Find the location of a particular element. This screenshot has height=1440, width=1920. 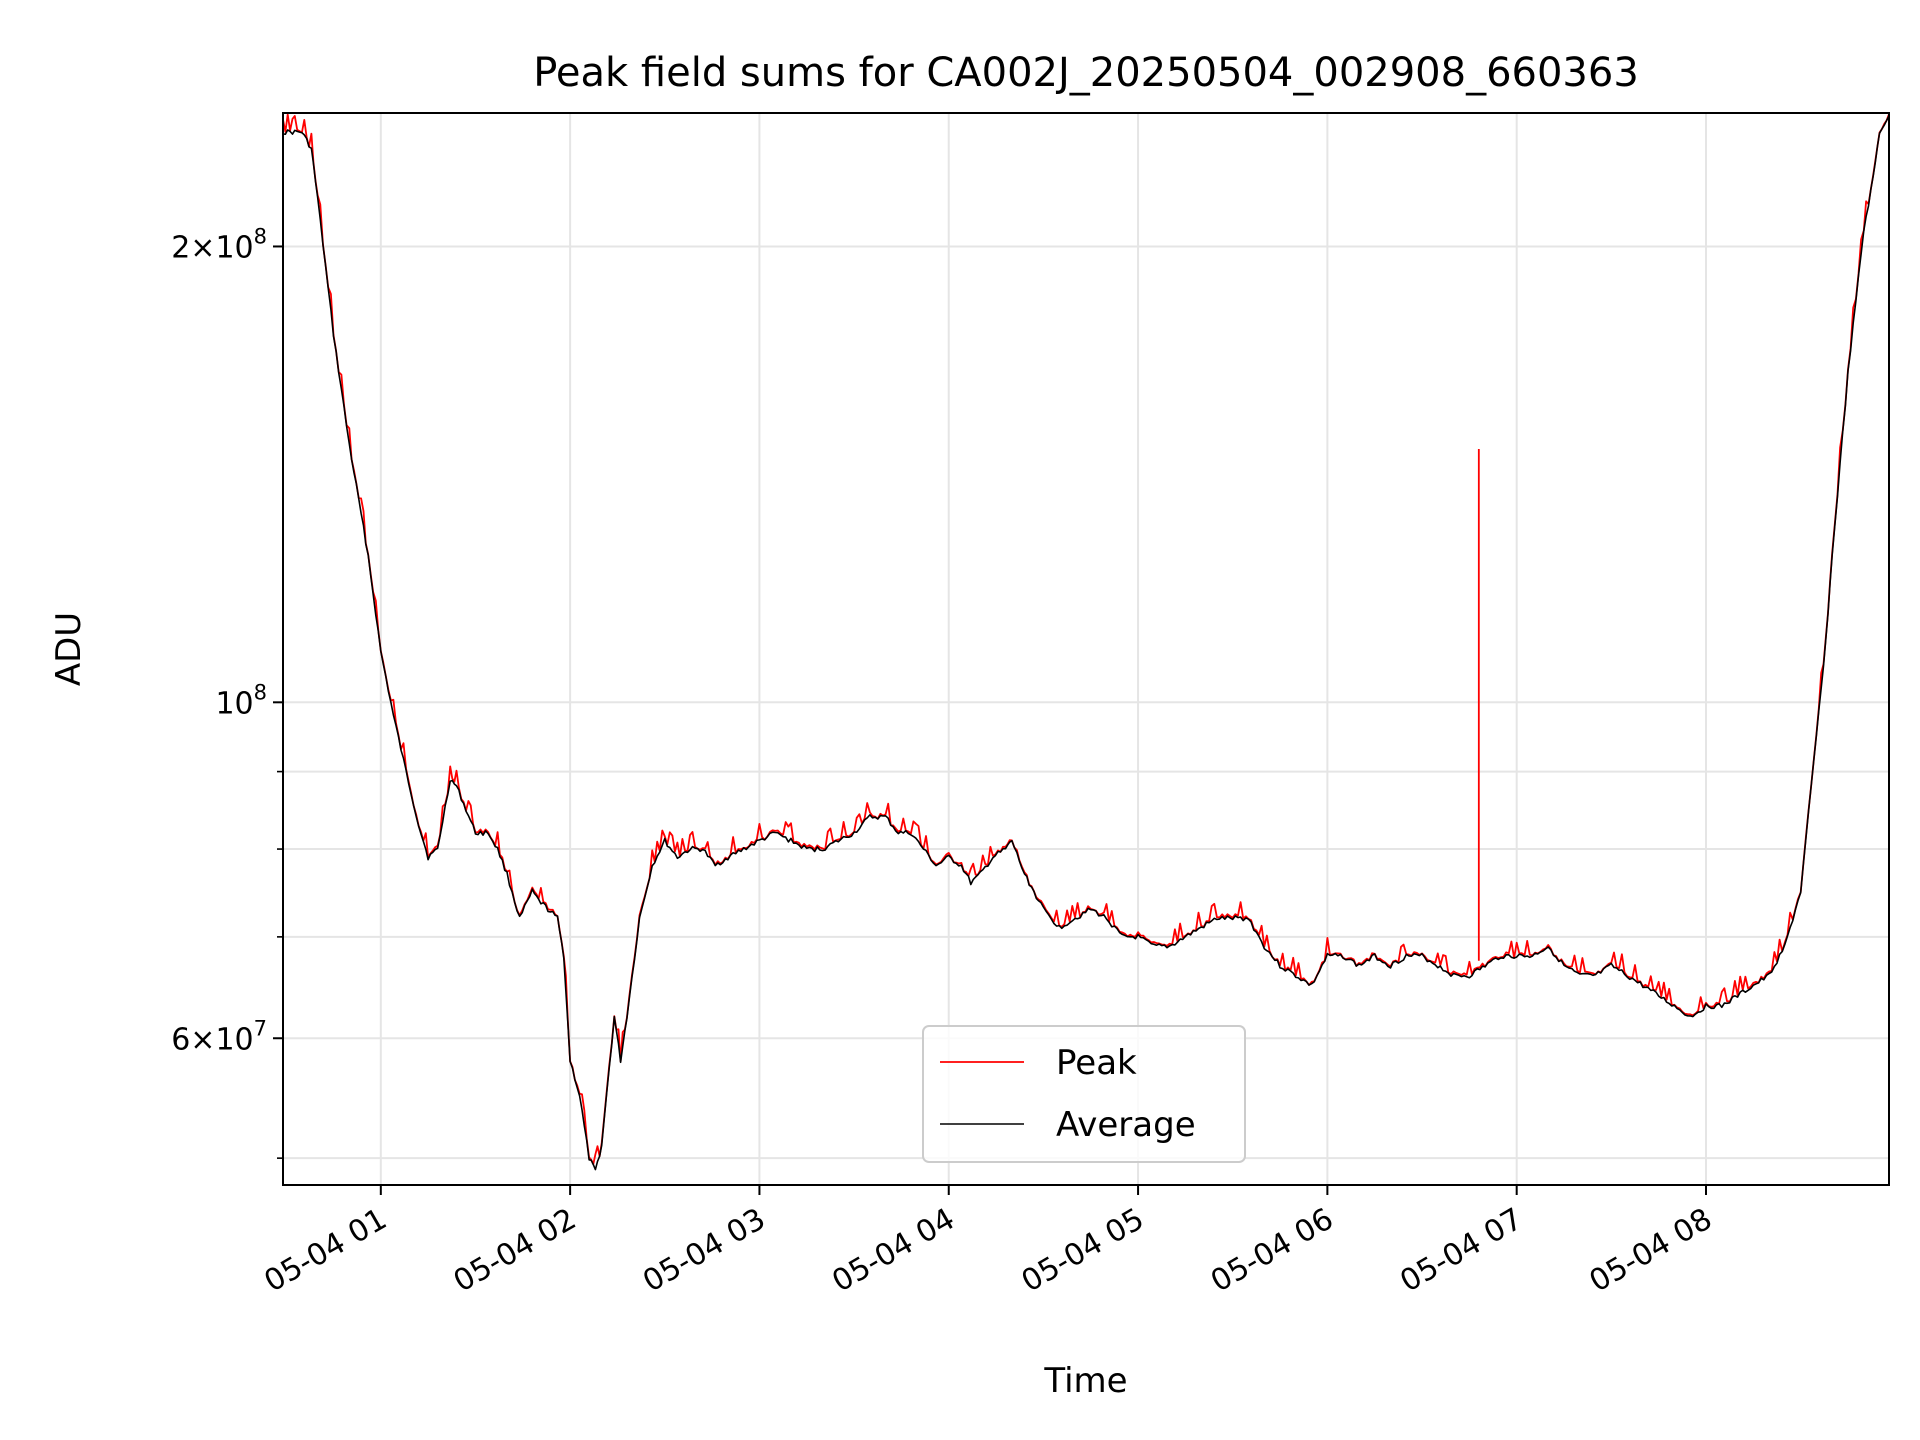

y-tick-label: 108 is located at coordinates (241, 700).